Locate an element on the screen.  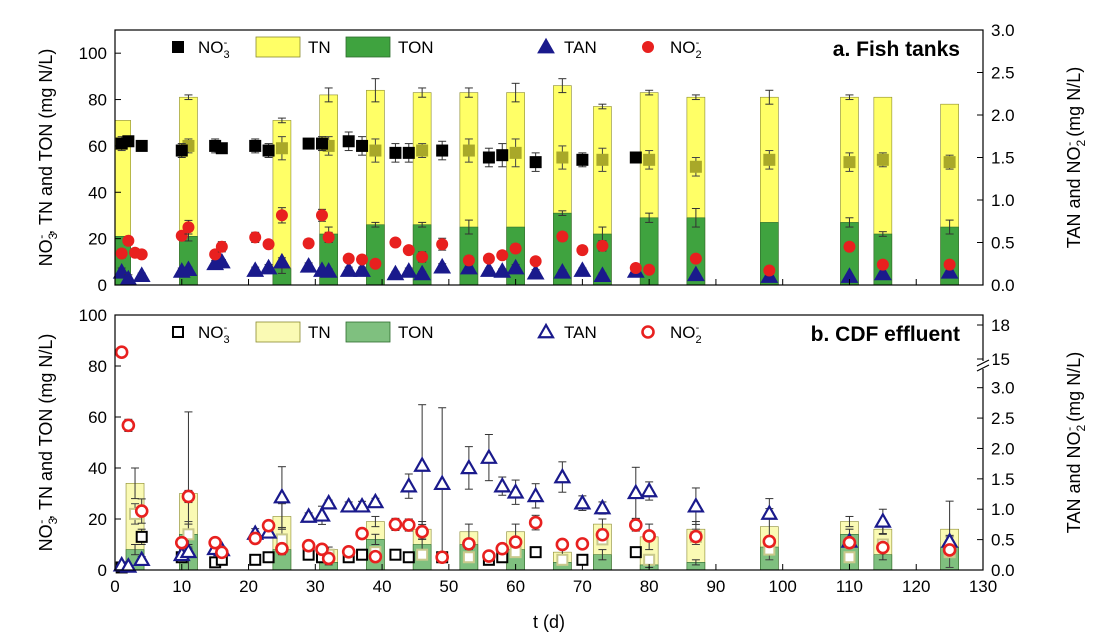
legend: NO3- TN TON TAN NO2- is located at coordinates (437, 333).